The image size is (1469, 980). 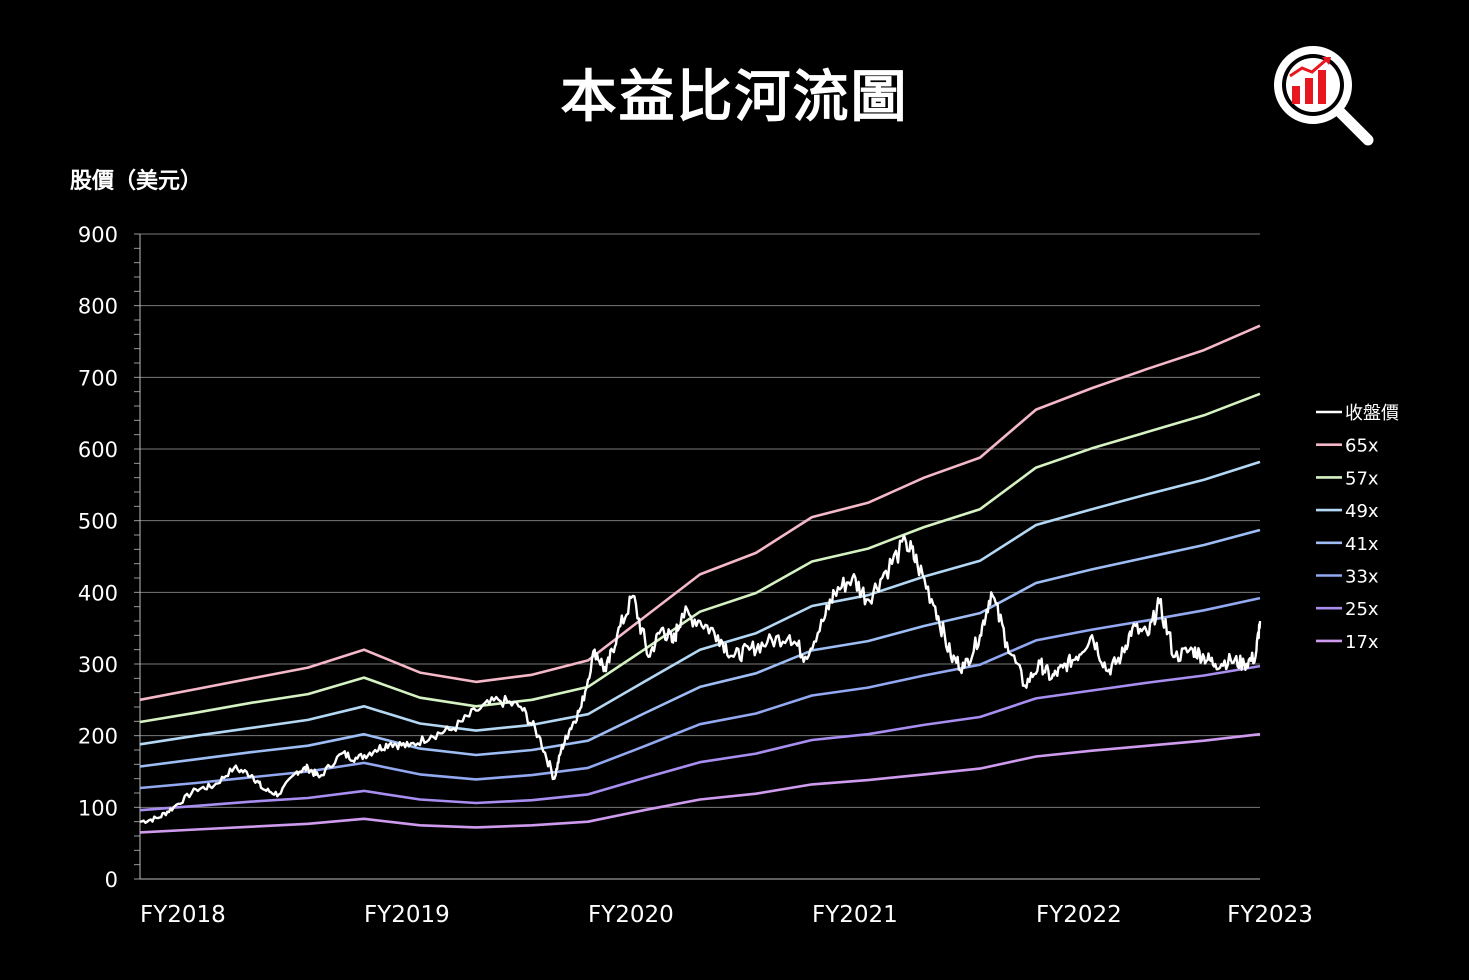 What do you see at coordinates (98, 522) in the screenshot?
I see `y-tick-label: 500` at bounding box center [98, 522].